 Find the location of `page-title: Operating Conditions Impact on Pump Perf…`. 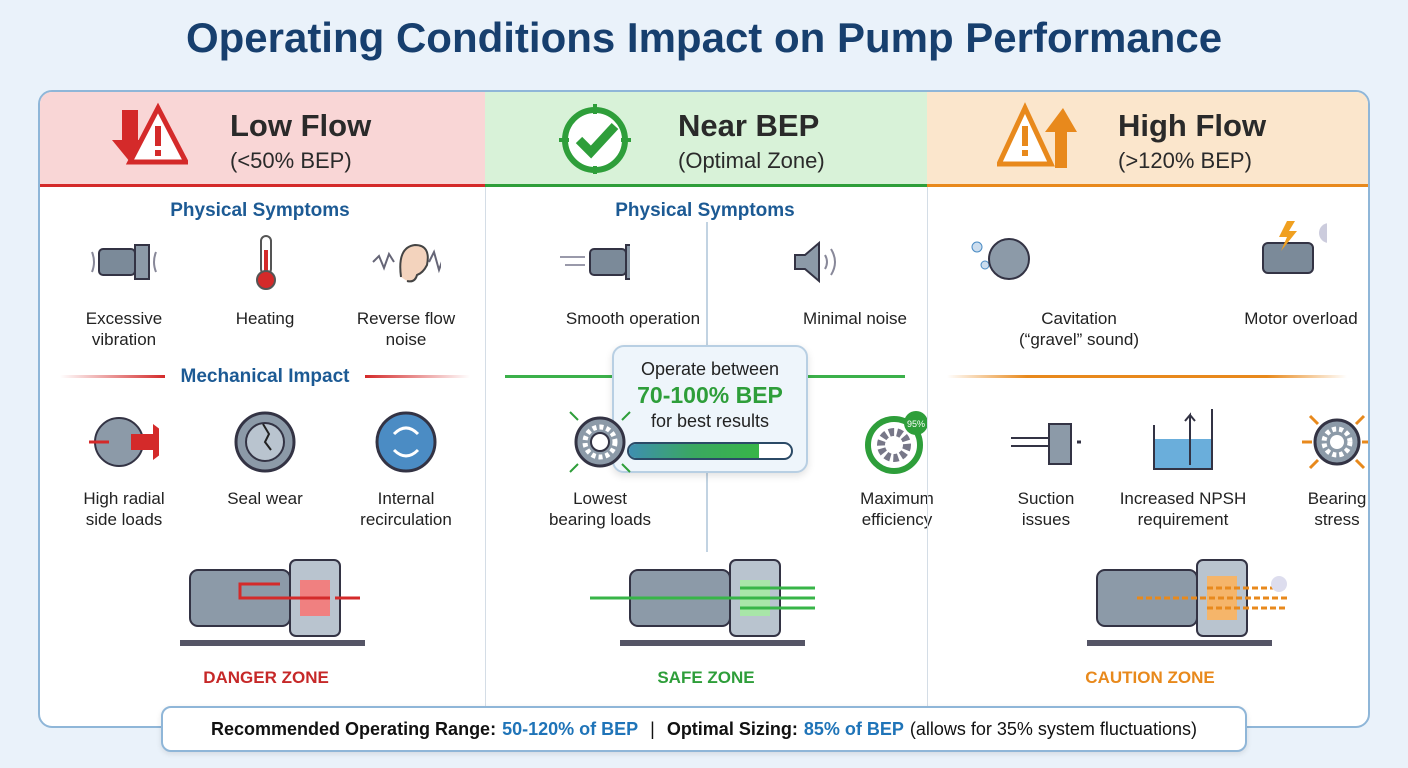

page-title: Operating Conditions Impact on Pump Perf… is located at coordinates (704, 37).